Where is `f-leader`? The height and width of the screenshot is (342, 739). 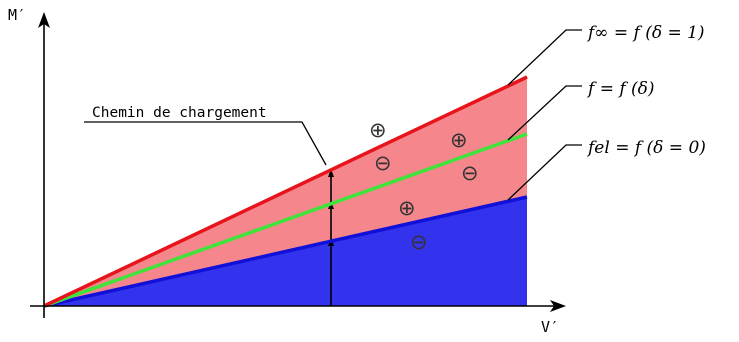
f-leader is located at coordinates (544, 113).